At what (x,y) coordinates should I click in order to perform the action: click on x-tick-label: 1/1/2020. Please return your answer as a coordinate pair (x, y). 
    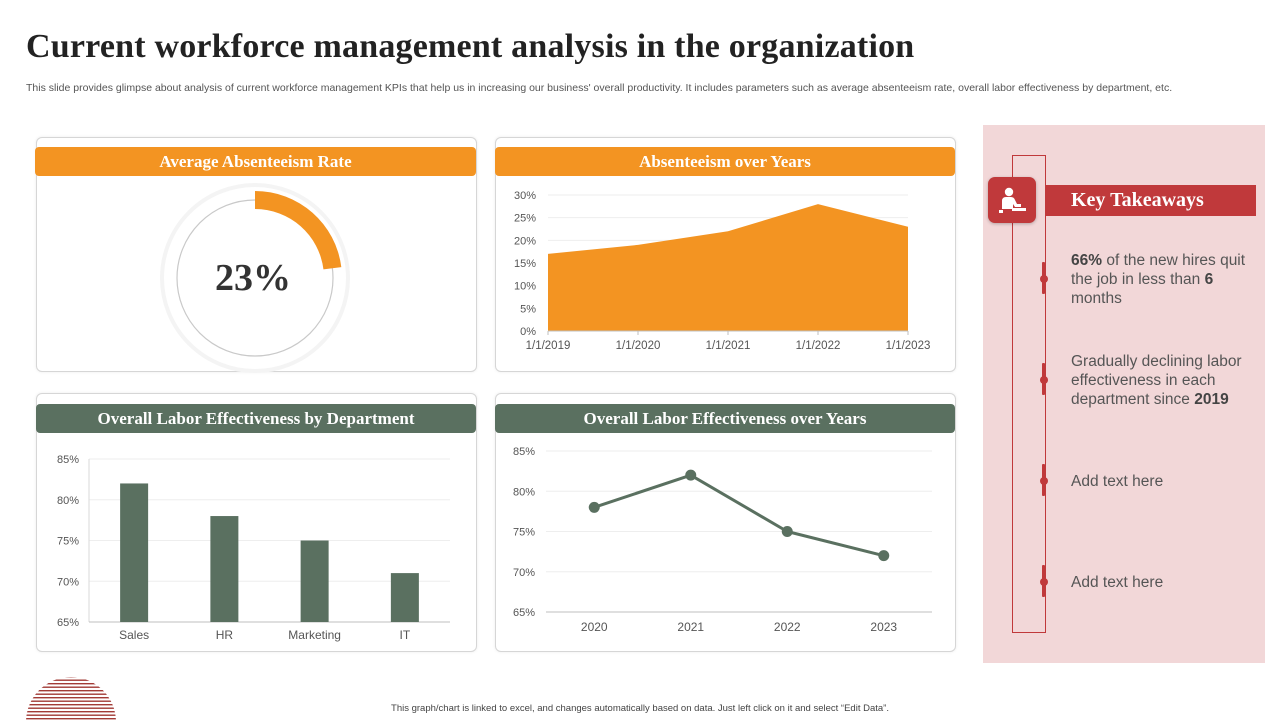
    Looking at the image, I should click on (638, 346).